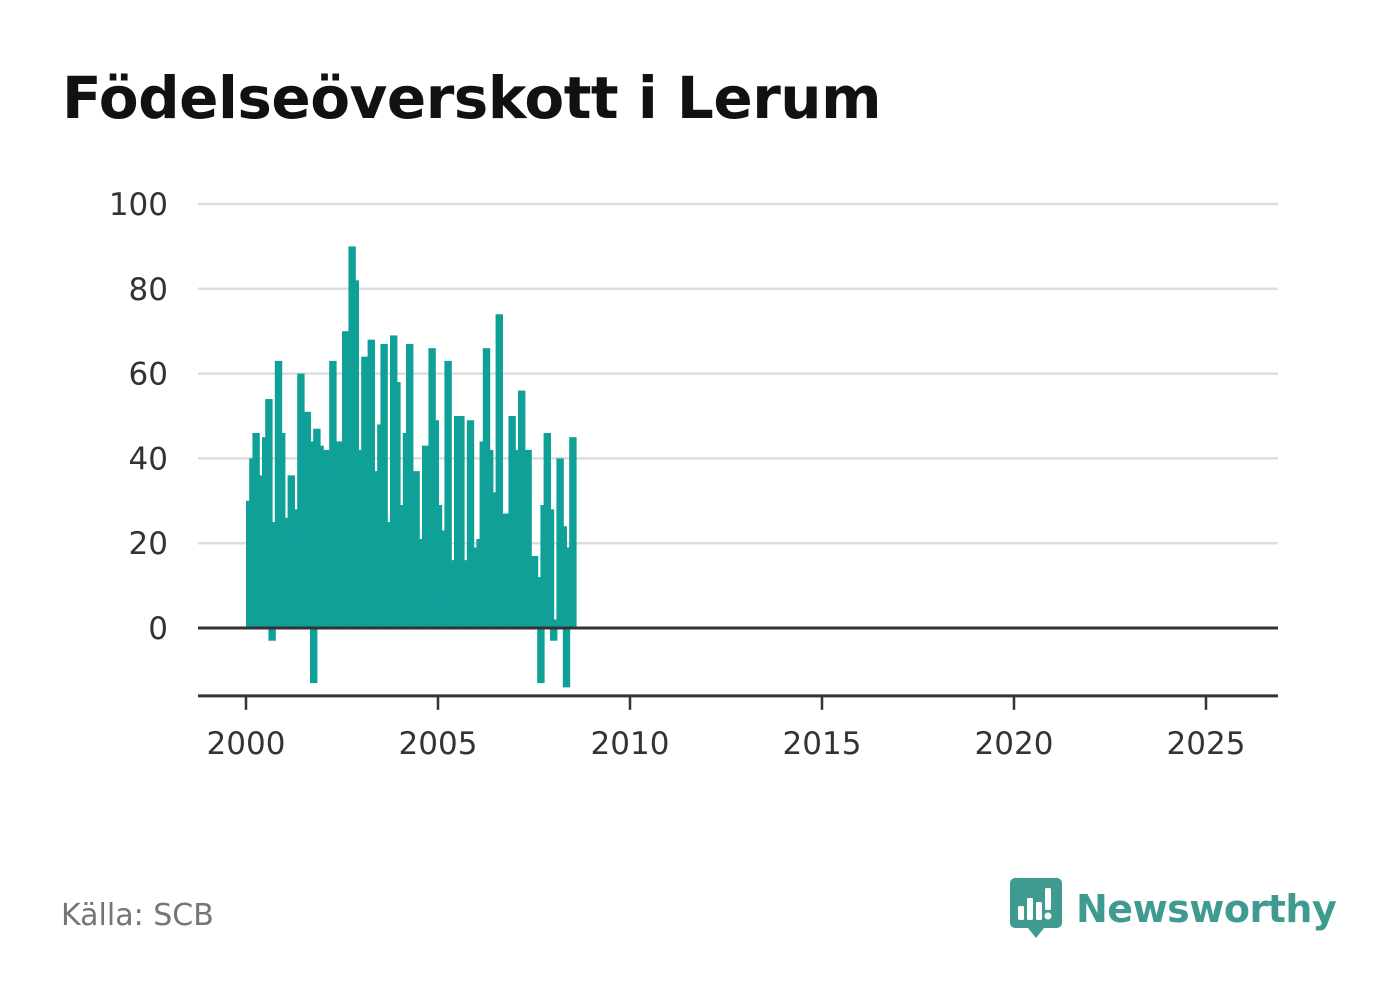  Describe the element at coordinates (148, 459) in the screenshot. I see `y-tick-label-40: 40` at that location.